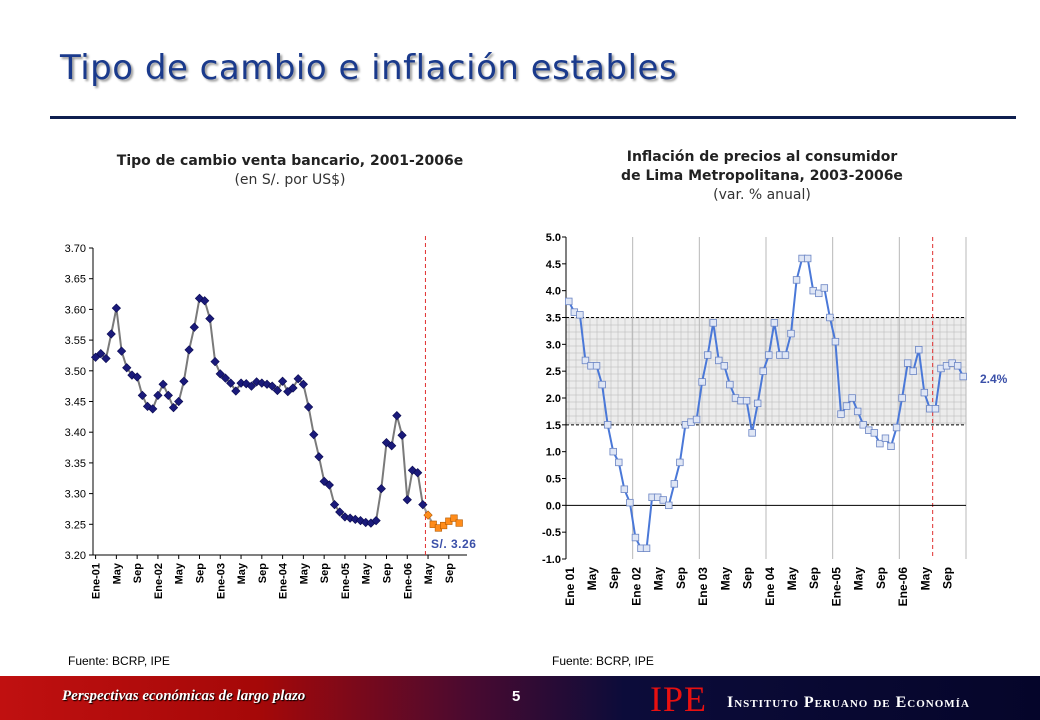 This screenshot has width=1040, height=720. Describe the element at coordinates (75, 310) in the screenshot. I see `y-tick-label: 3.60` at that location.